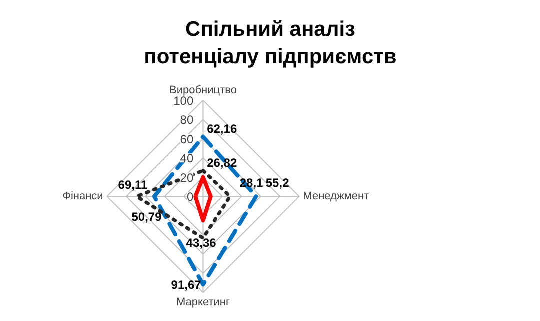 The width and height of the screenshot is (540, 321). Describe the element at coordinates (190, 197) in the screenshot. I see `y-tick-label: 0` at that location.